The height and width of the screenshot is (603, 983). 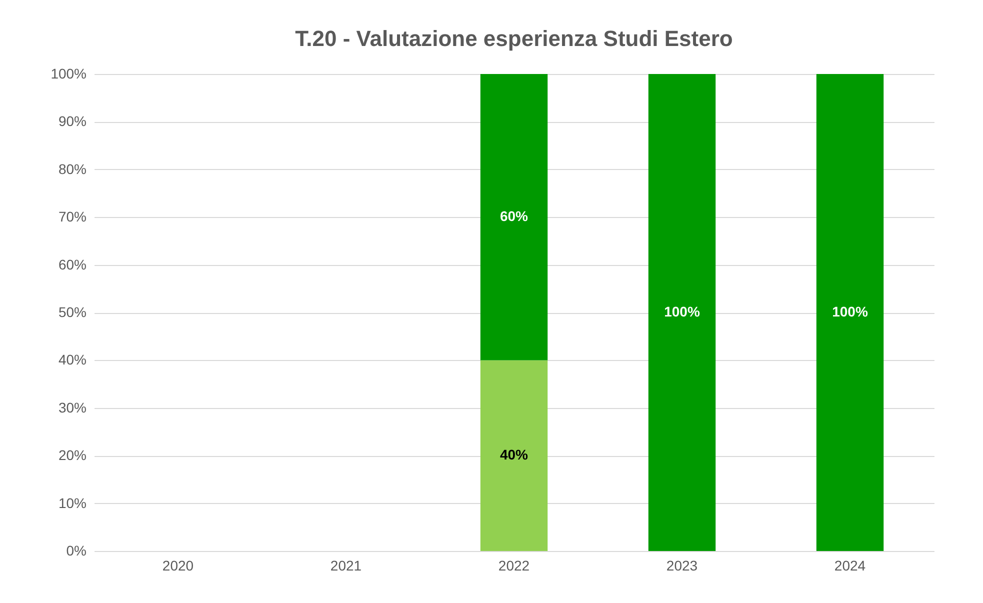 What do you see at coordinates (72, 312) in the screenshot?
I see `y-tick-label: 50%` at bounding box center [72, 312].